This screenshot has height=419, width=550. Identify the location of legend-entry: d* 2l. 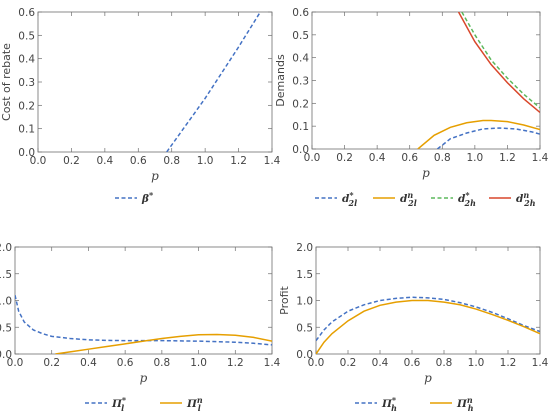
(349, 199).